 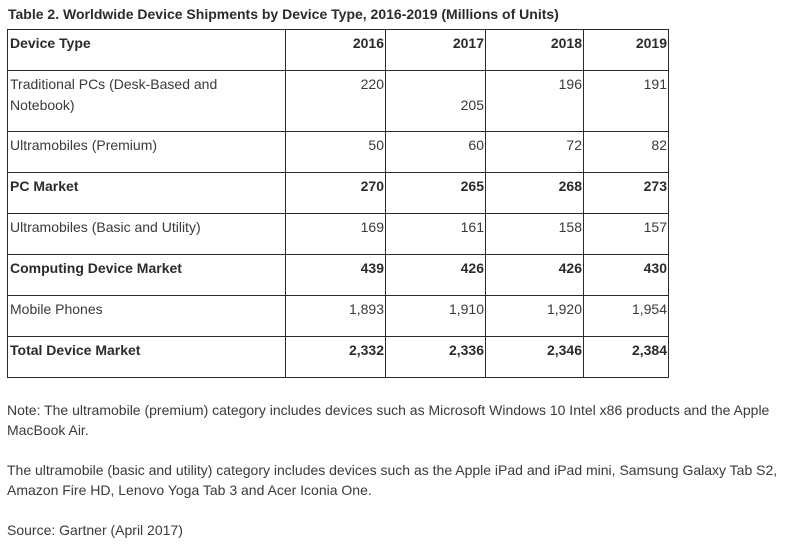 What do you see at coordinates (626, 357) in the screenshot?
I see `cell-2019: 2,384` at bounding box center [626, 357].